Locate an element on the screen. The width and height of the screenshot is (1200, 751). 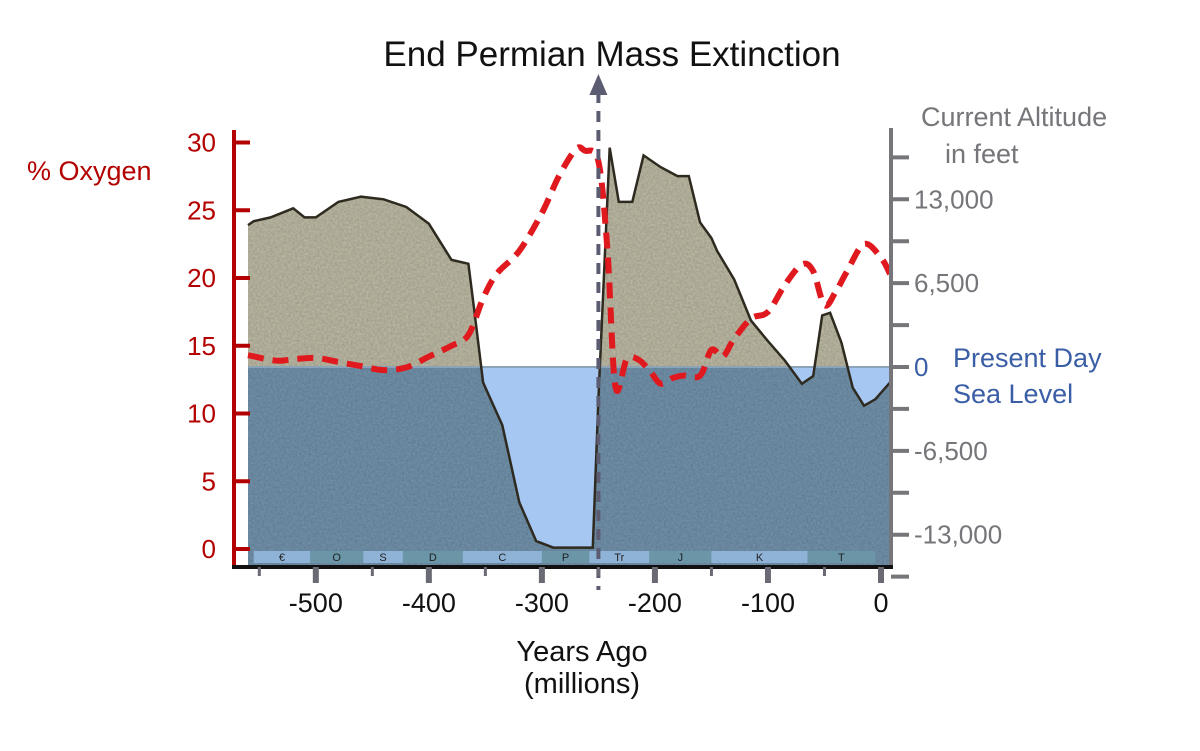
left-axis-tick-label: 20 is located at coordinates (201, 278).